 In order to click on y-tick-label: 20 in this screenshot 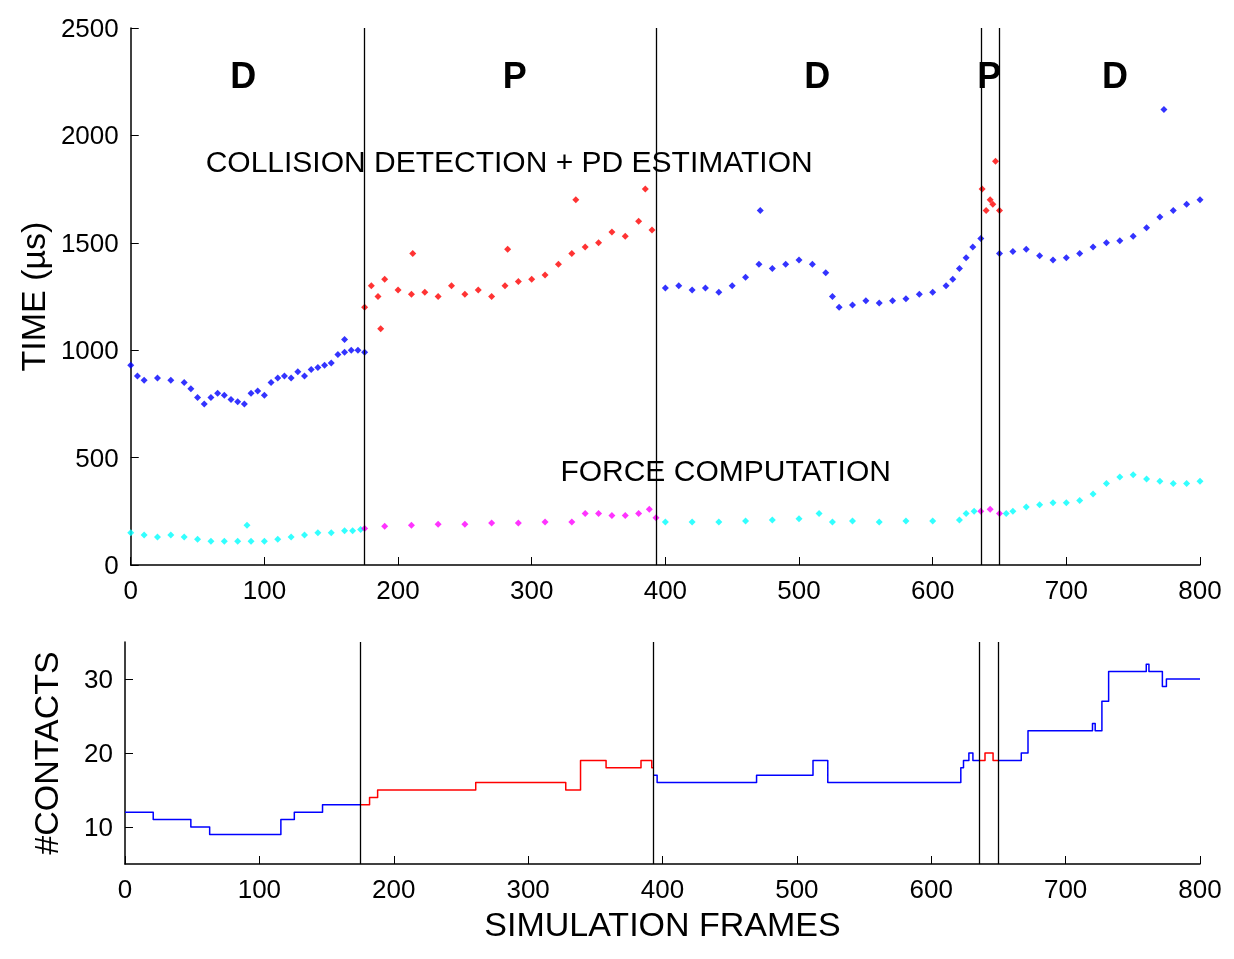, I will do `click(98, 753)`.